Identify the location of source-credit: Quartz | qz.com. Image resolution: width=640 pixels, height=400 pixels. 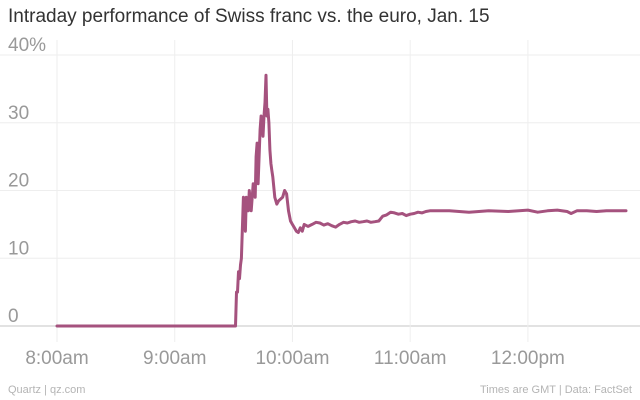
(47, 390).